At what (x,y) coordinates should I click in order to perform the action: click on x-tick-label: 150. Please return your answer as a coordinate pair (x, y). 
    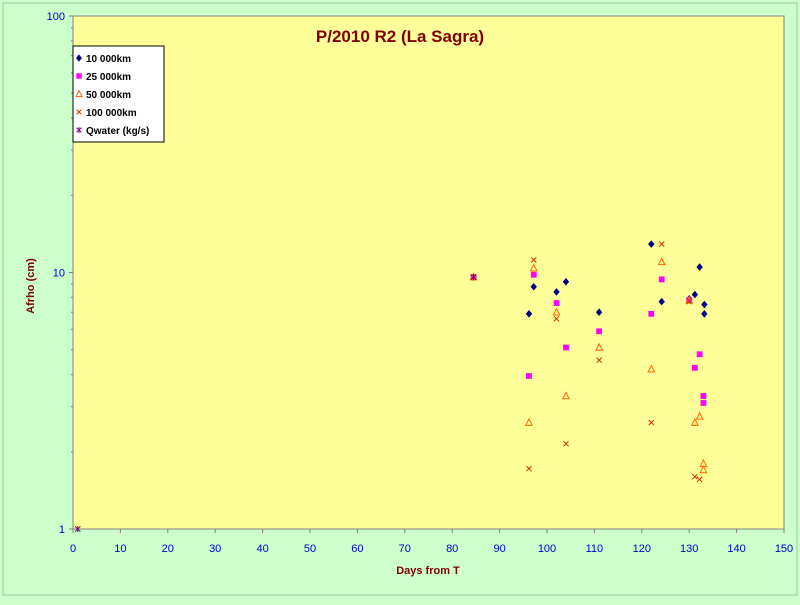
    Looking at the image, I should click on (784, 549).